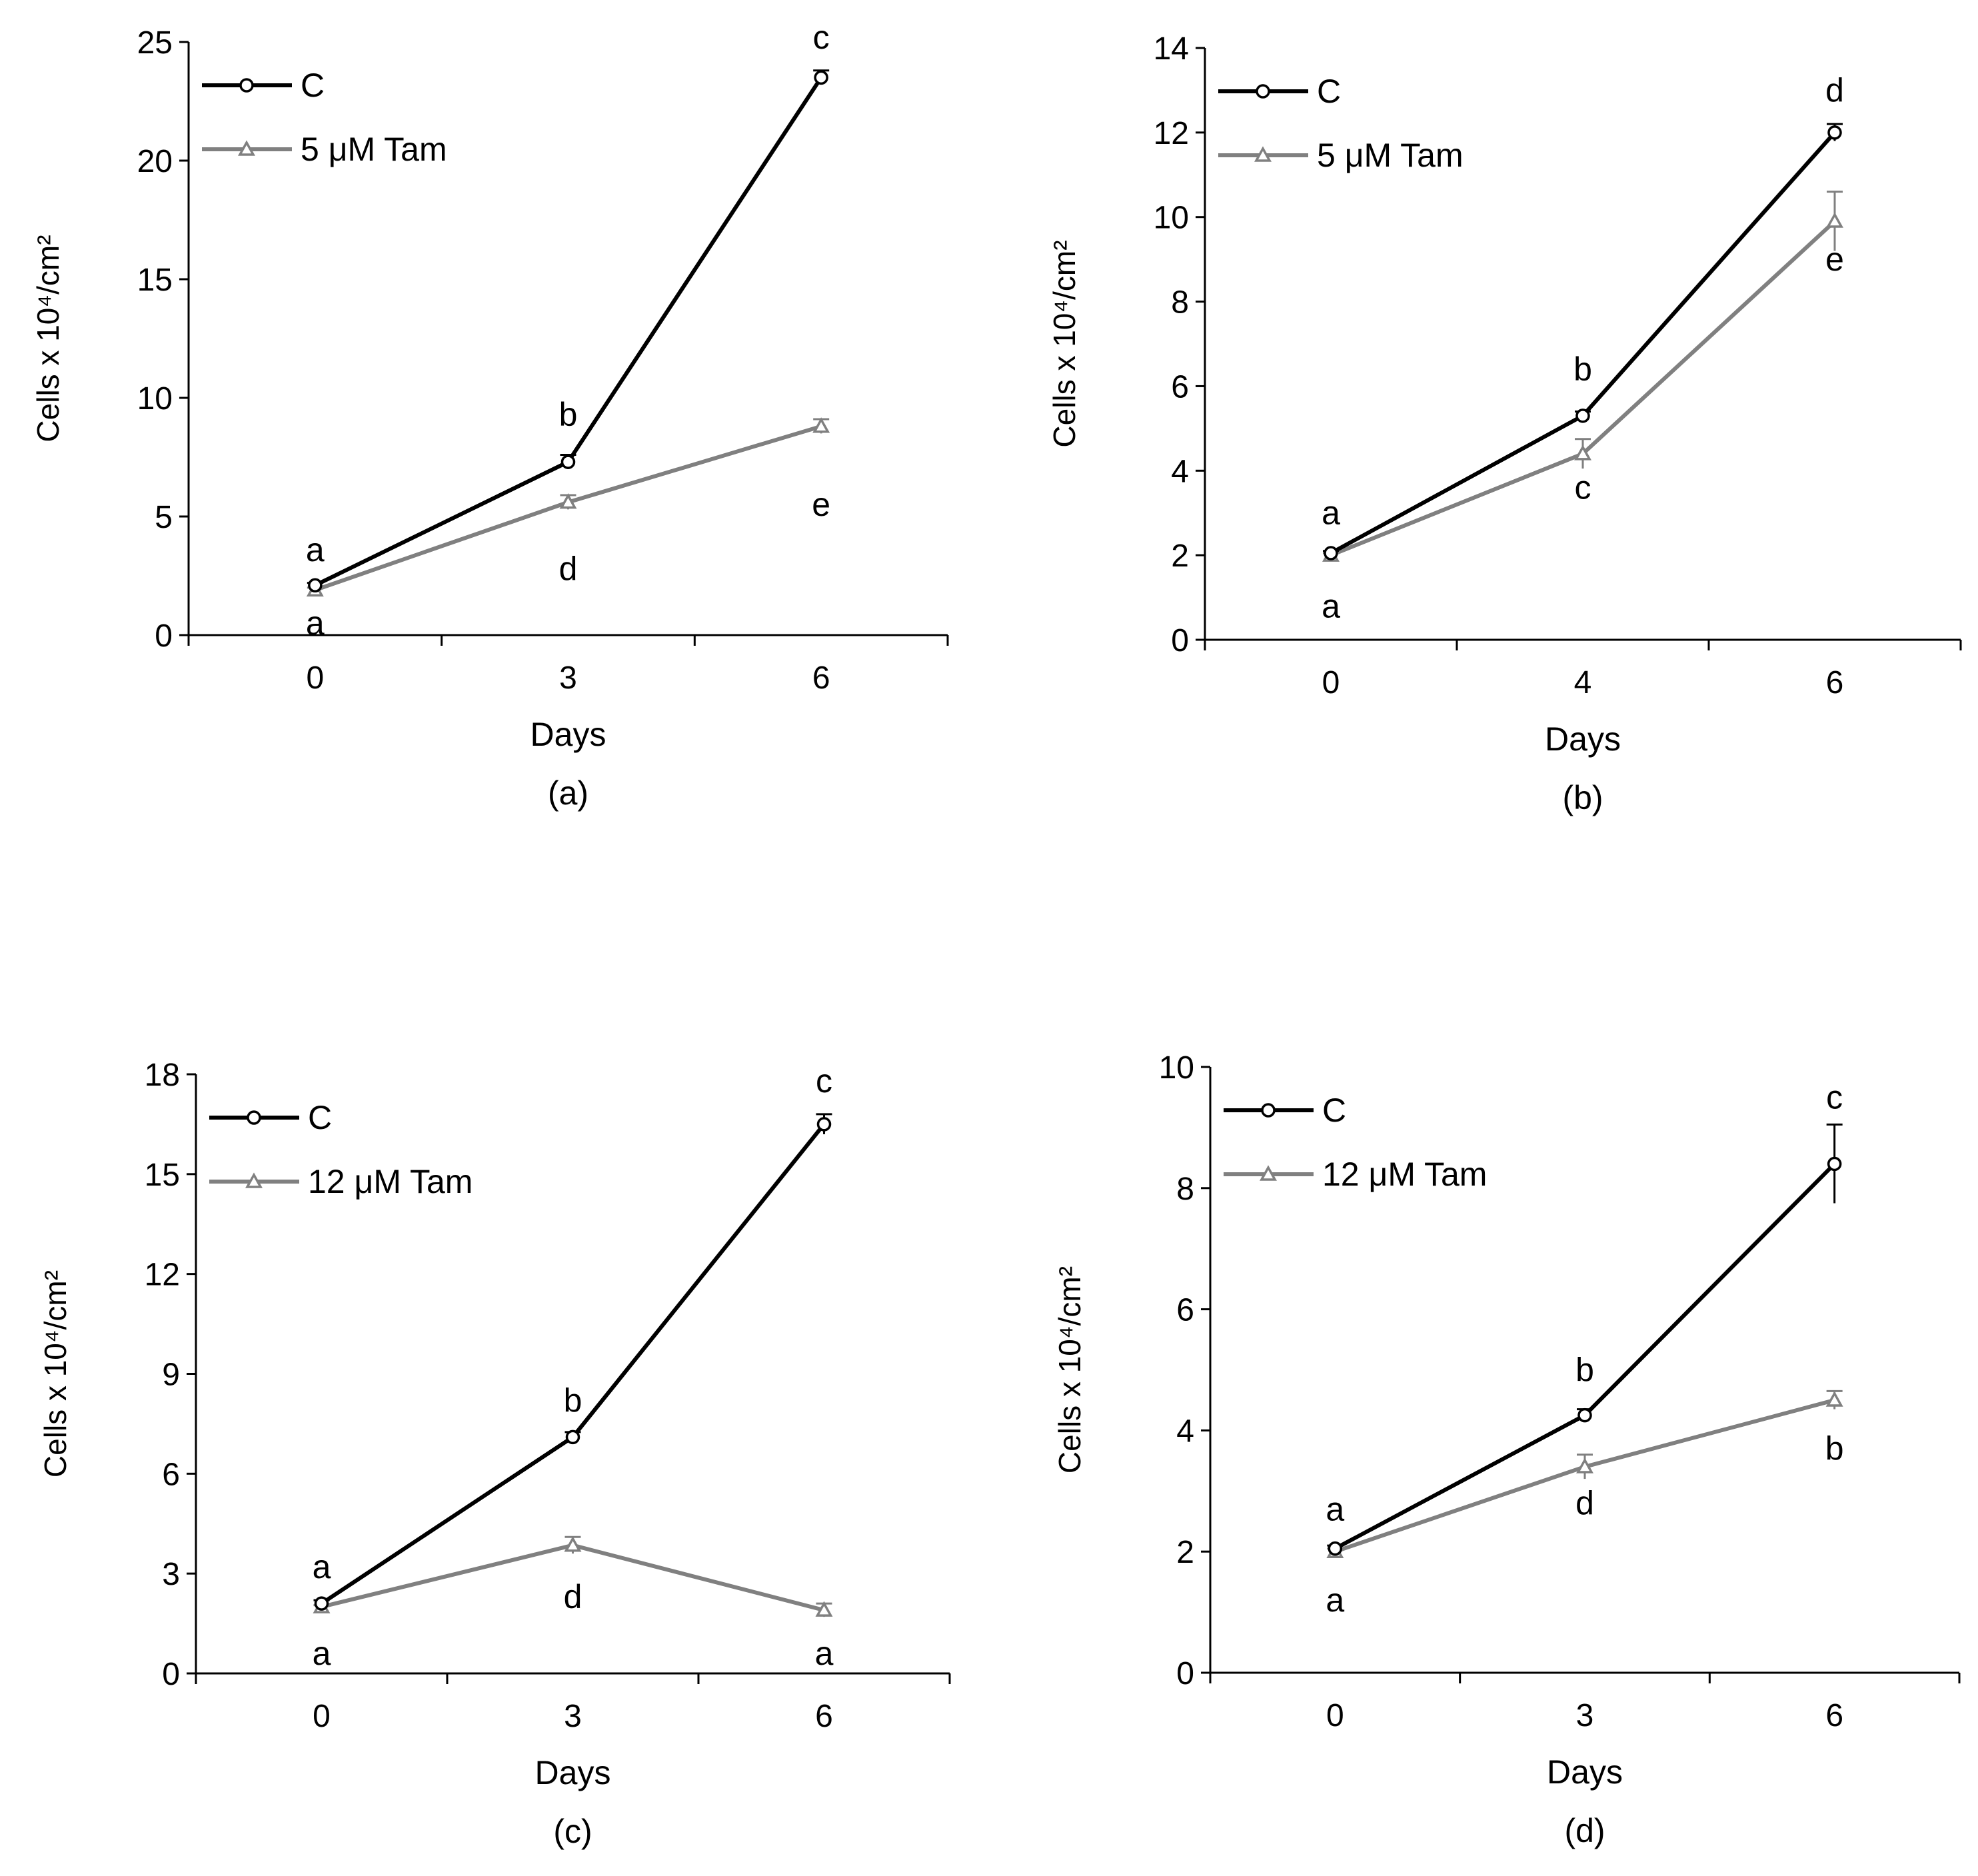 Image resolution: width=1978 pixels, height=1876 pixels. What do you see at coordinates (162, 1075) in the screenshot?
I see `y-tick-label: 18` at bounding box center [162, 1075].